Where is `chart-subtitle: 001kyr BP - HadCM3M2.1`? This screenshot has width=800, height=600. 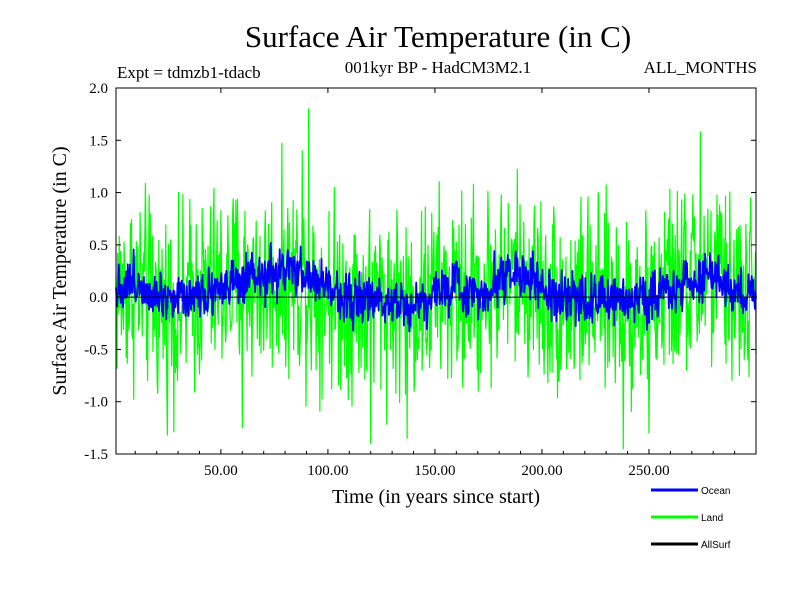 chart-subtitle: 001kyr BP - HadCM3M2.1 is located at coordinates (438, 67).